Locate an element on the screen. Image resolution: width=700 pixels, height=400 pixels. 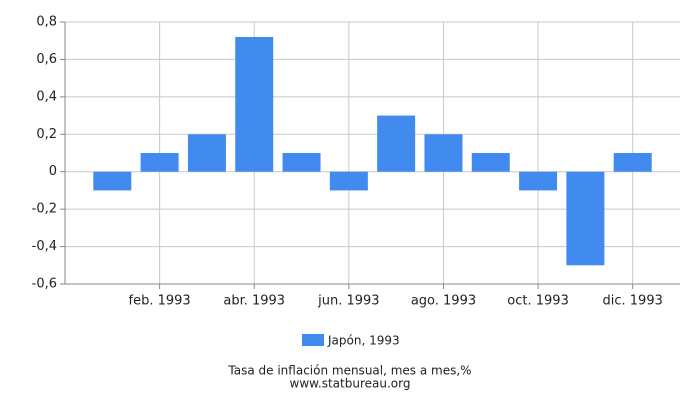
caption: Tasa de inflación mensual, mes a mes,% is located at coordinates (349, 371).